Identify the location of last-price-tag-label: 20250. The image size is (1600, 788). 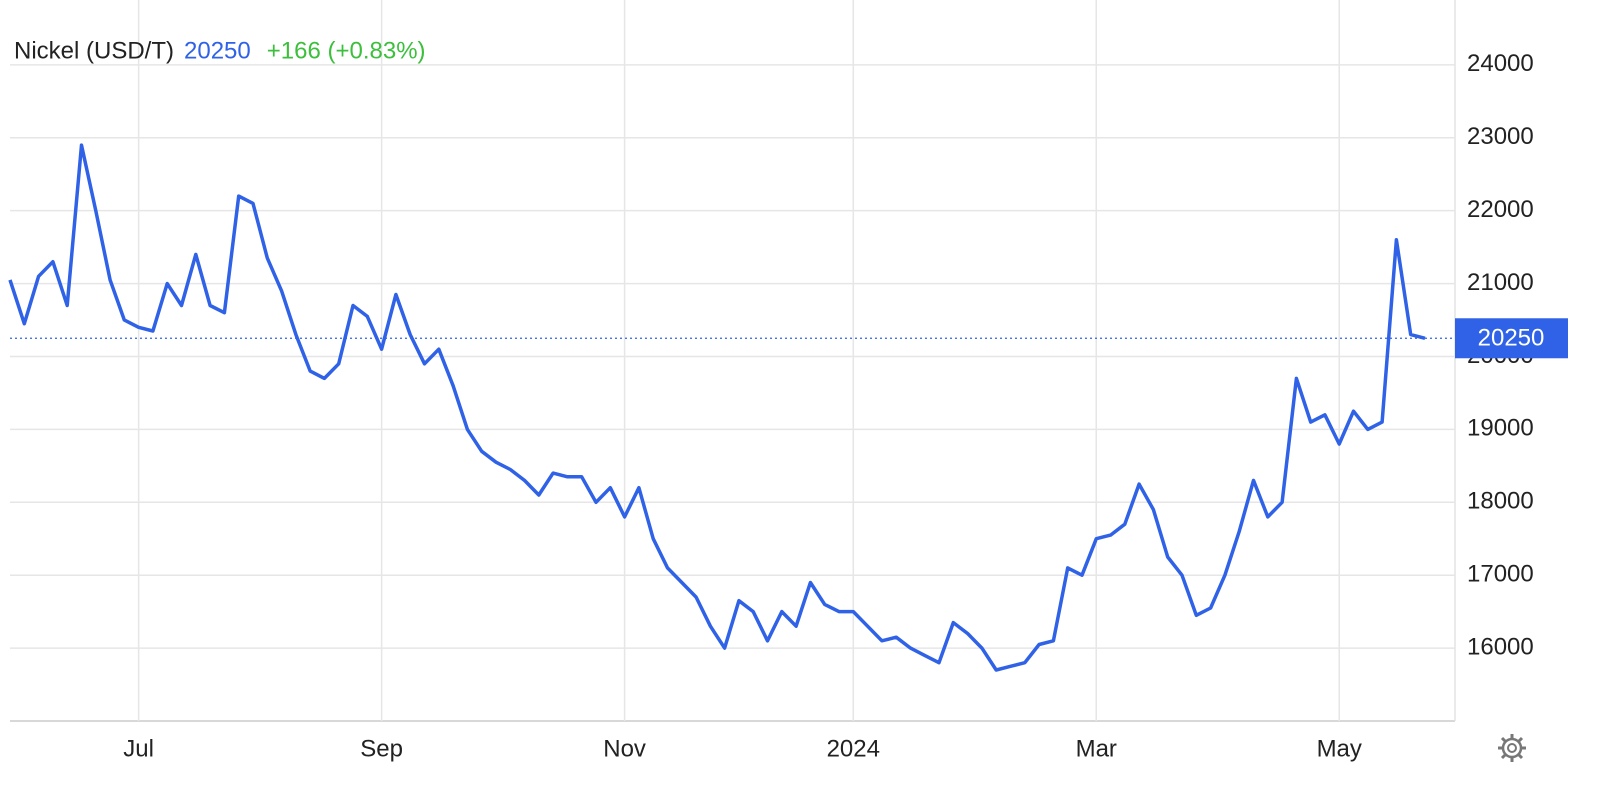
(1511, 338).